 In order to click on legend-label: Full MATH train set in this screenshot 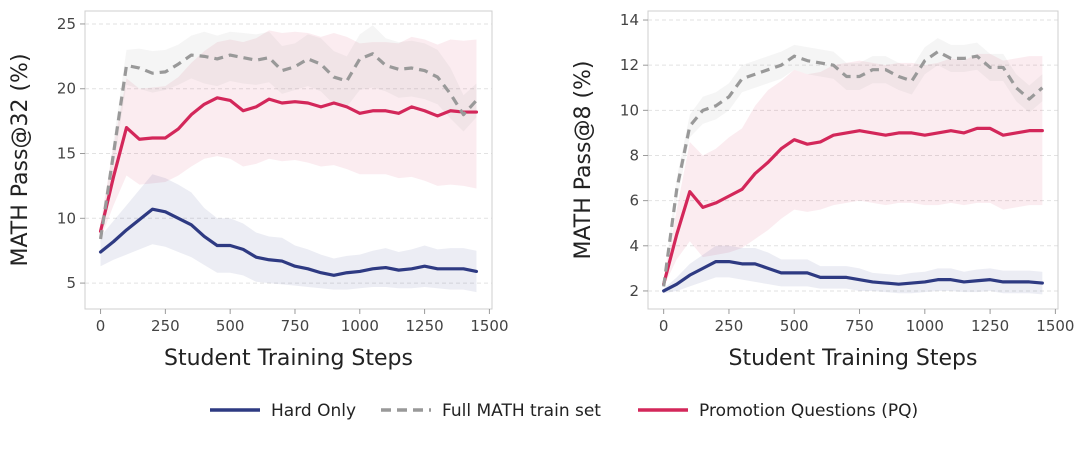, I will do `click(521, 411)`.